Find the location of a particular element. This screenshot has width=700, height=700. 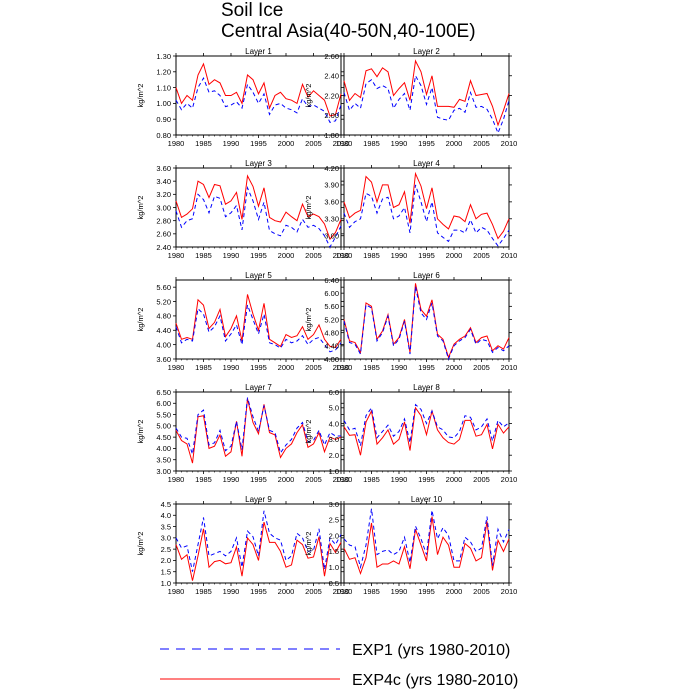

y-tick-label: 3.50 is located at coordinates (163, 460).